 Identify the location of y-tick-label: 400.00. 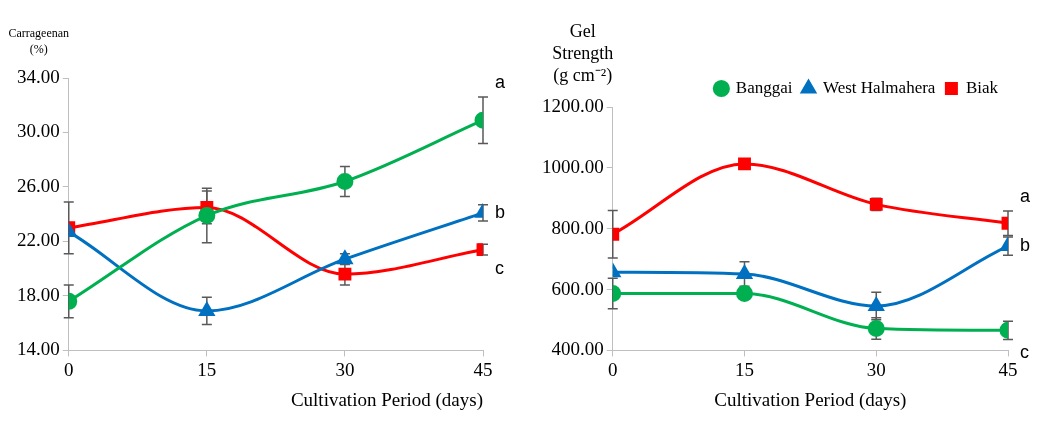
(577, 349).